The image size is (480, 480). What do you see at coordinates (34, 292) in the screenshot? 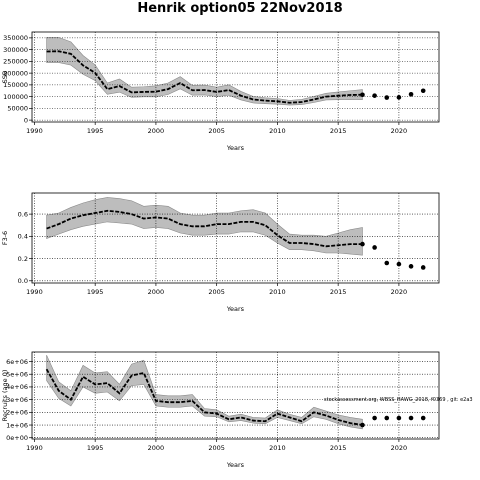
I see `f-xtick-label: 1990` at bounding box center [34, 292].